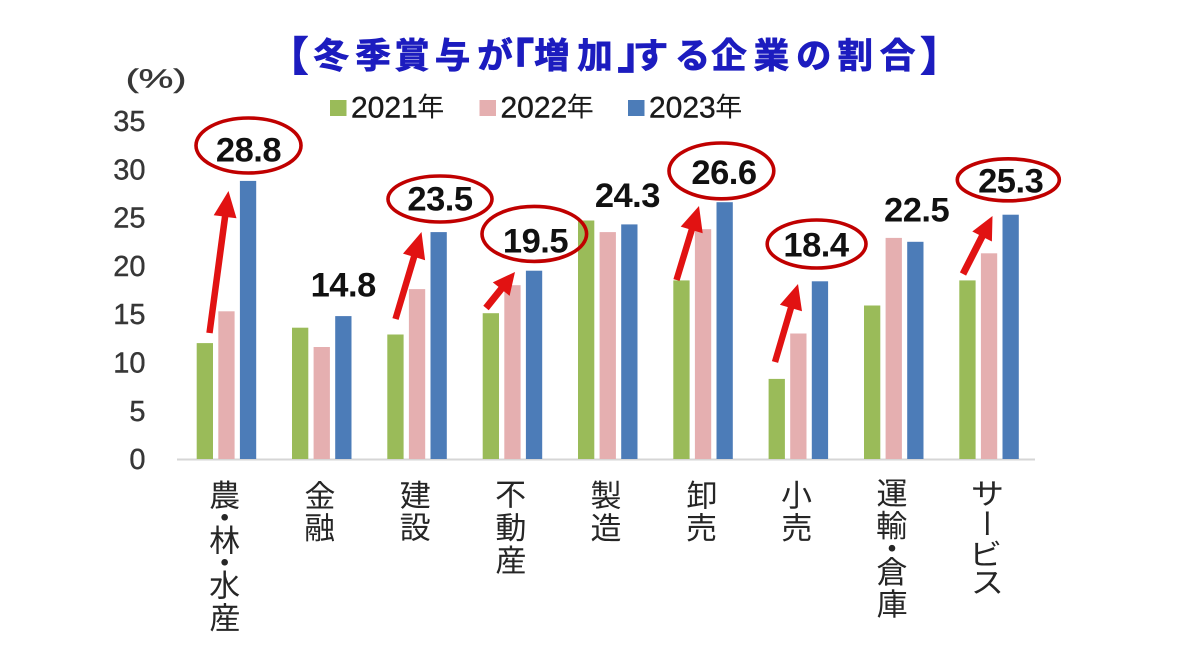  I want to click on svg-text: 28.8, so click(248, 150).